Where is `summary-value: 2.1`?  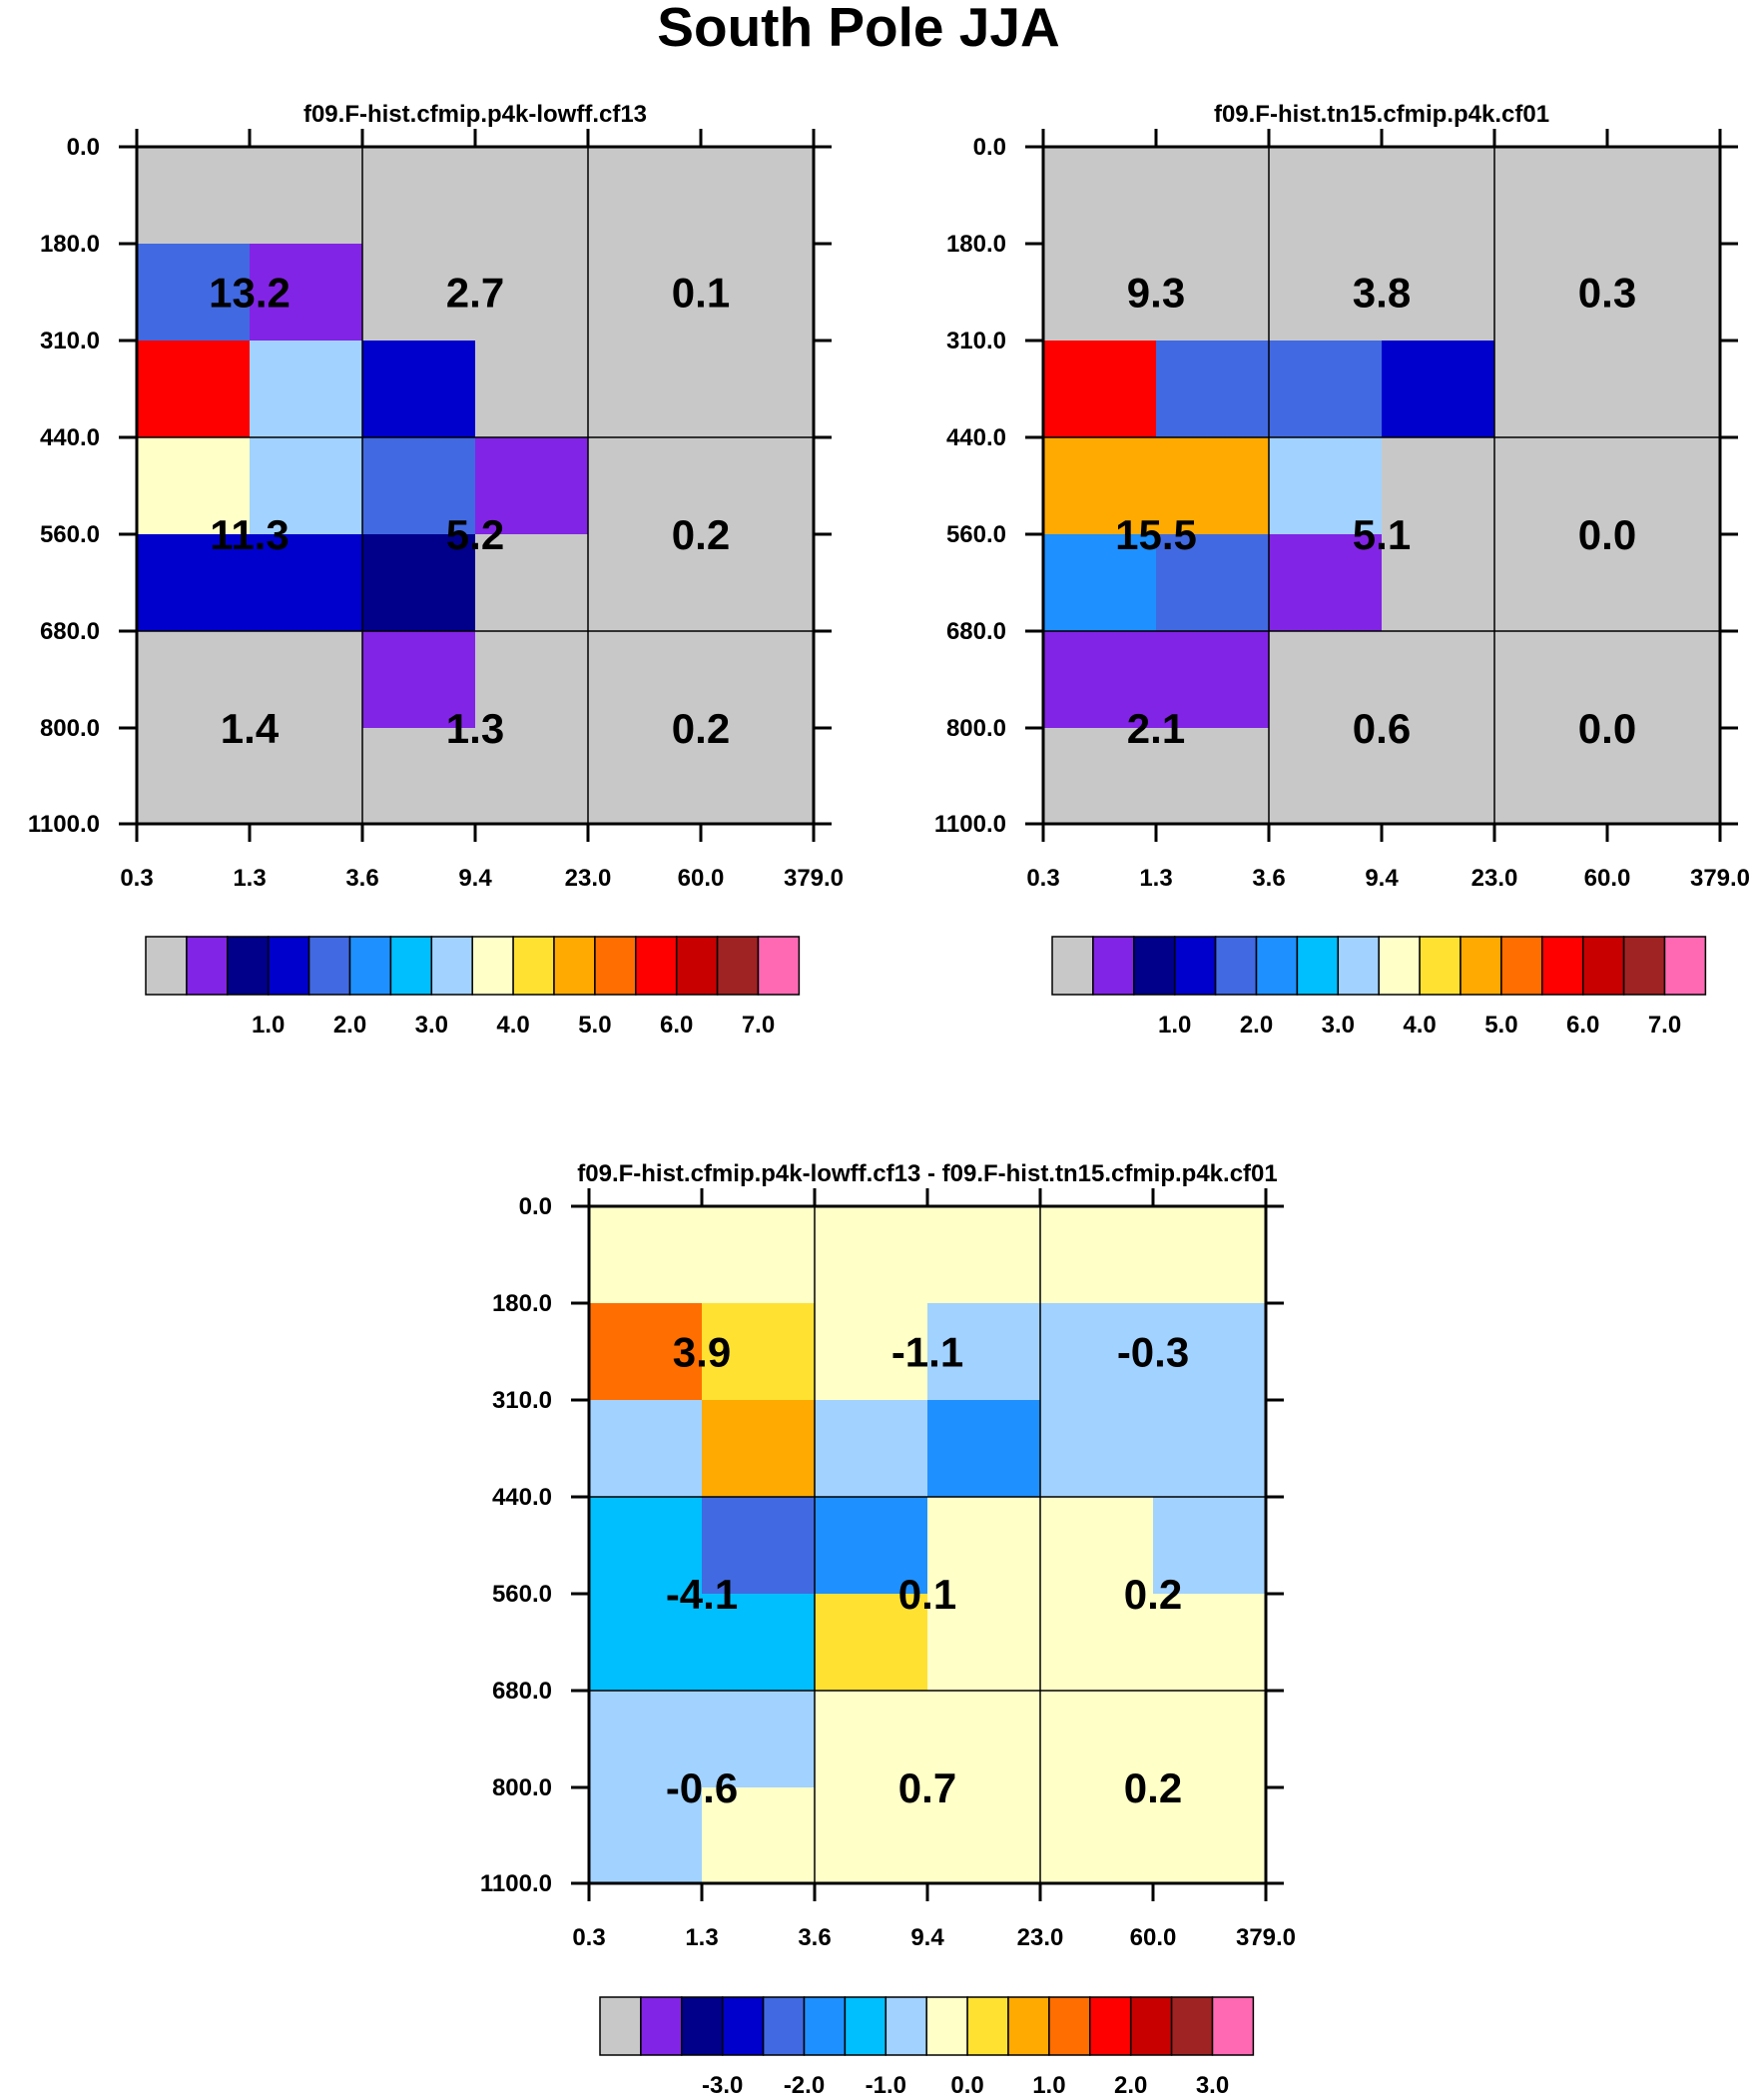
summary-value: 2.1 is located at coordinates (1156, 728).